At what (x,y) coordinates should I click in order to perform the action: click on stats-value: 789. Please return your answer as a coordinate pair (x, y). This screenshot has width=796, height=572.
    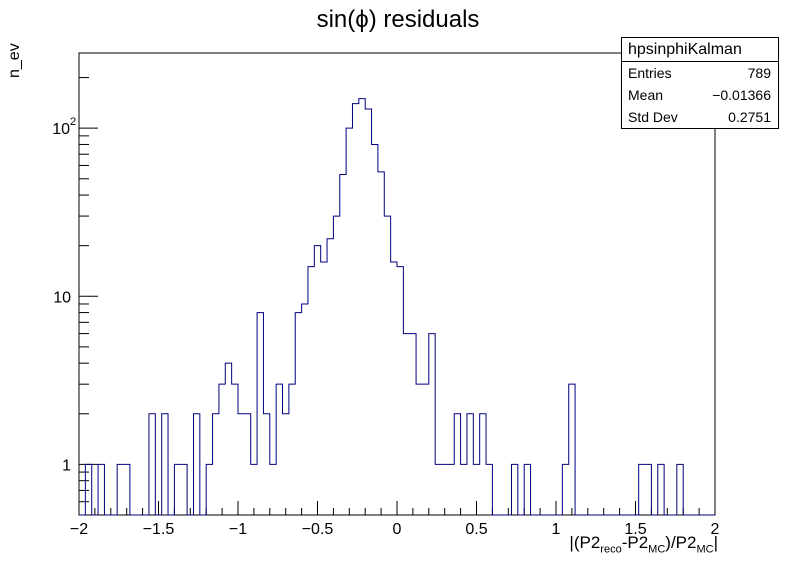
    Looking at the image, I should click on (759, 73).